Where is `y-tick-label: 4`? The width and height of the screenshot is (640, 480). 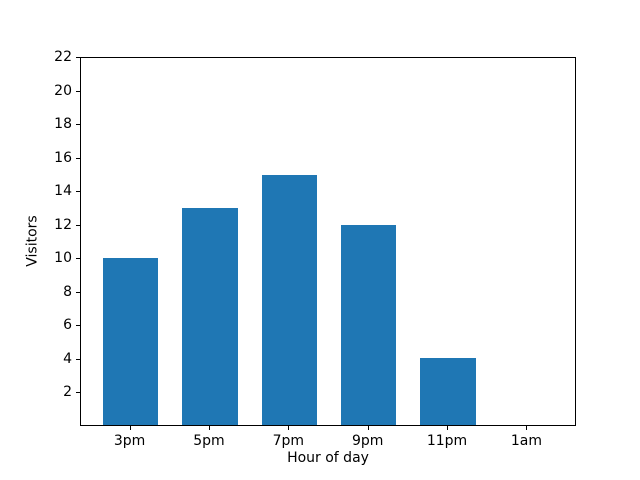
y-tick-label: 4 is located at coordinates (67, 358).